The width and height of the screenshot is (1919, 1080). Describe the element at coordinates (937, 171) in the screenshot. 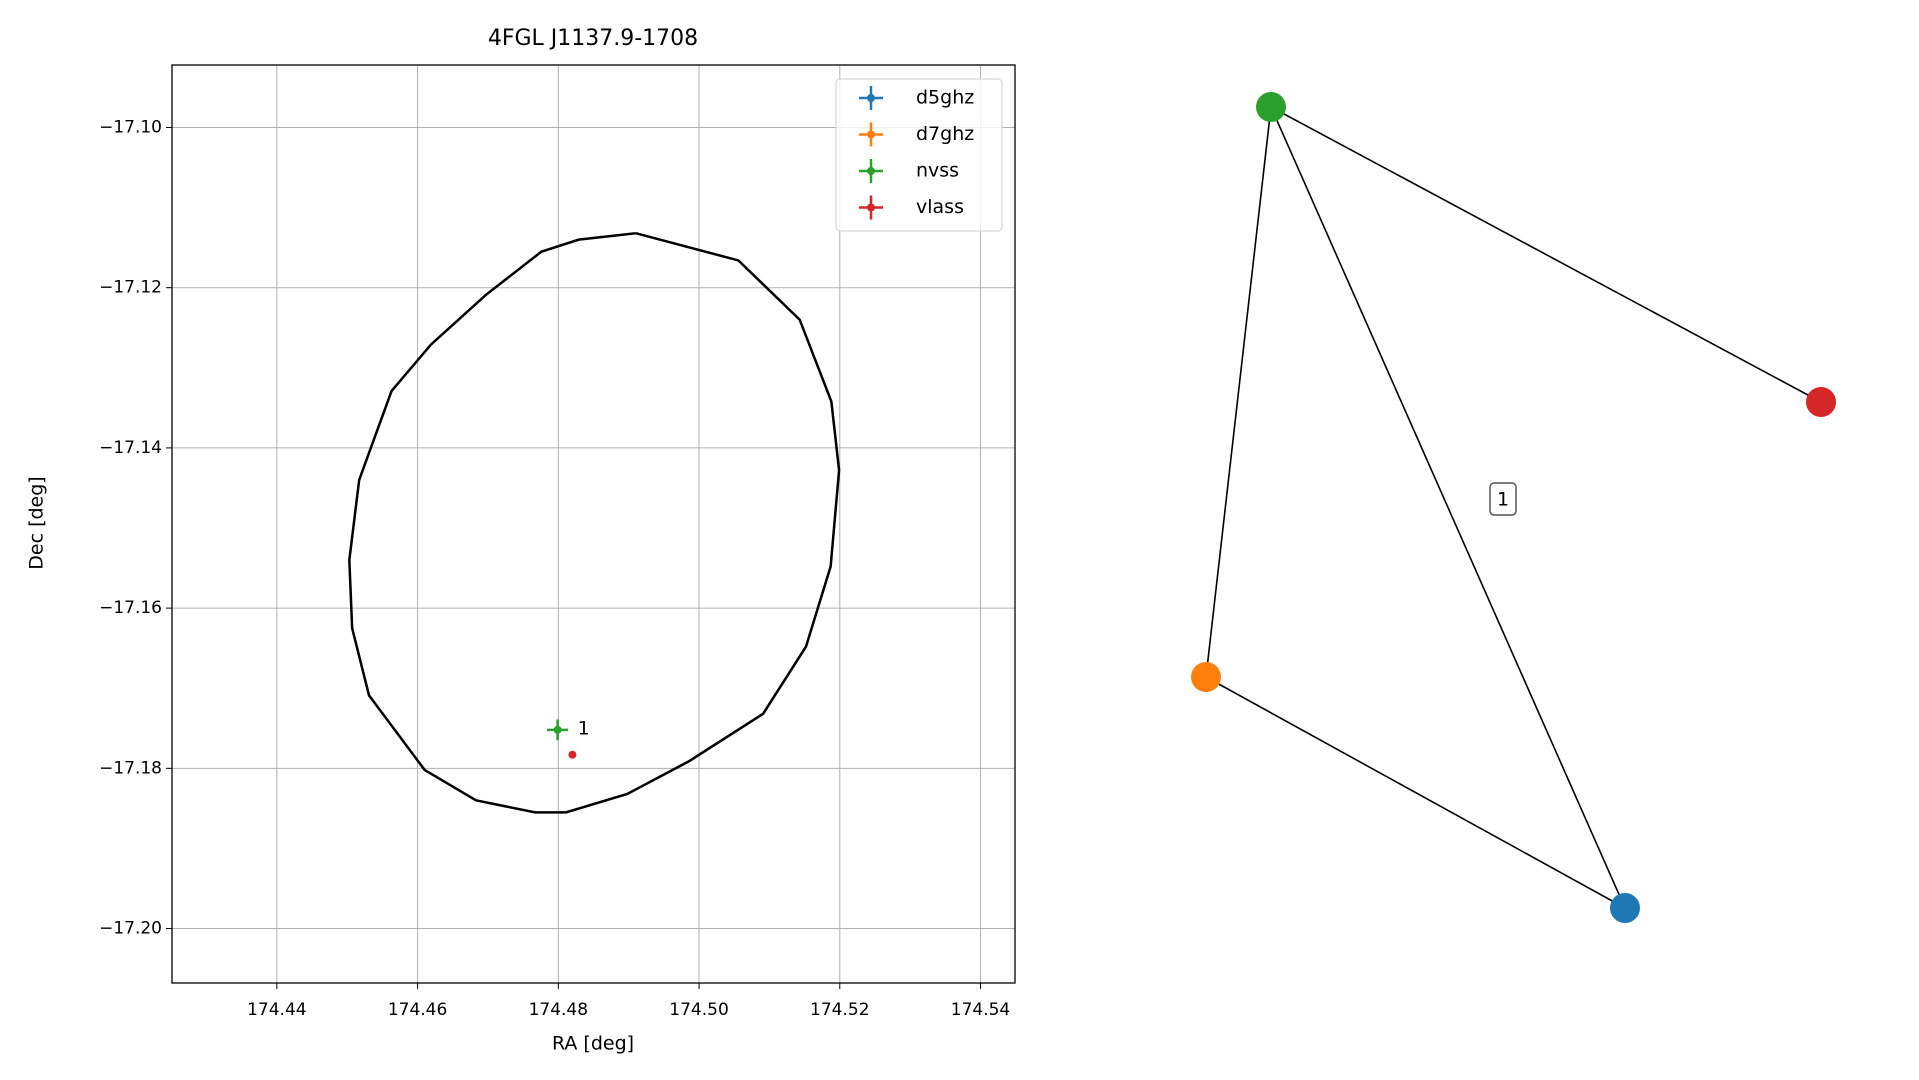

I see `legend-label: nvss` at that location.